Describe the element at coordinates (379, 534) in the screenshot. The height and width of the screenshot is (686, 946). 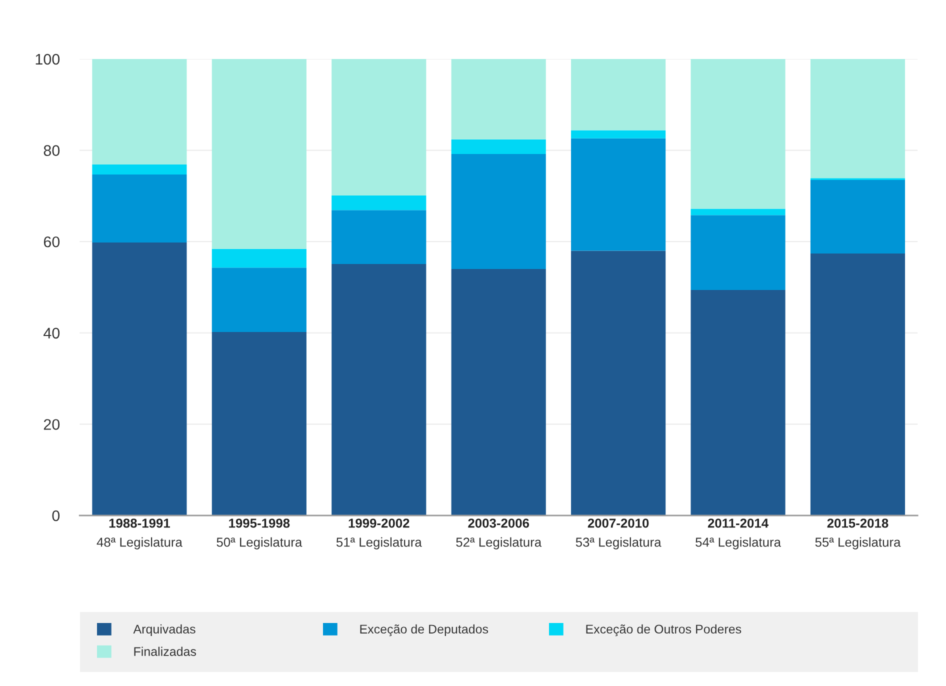
I see `x-tick-label: 1999-2002 51ª Legislatura` at that location.